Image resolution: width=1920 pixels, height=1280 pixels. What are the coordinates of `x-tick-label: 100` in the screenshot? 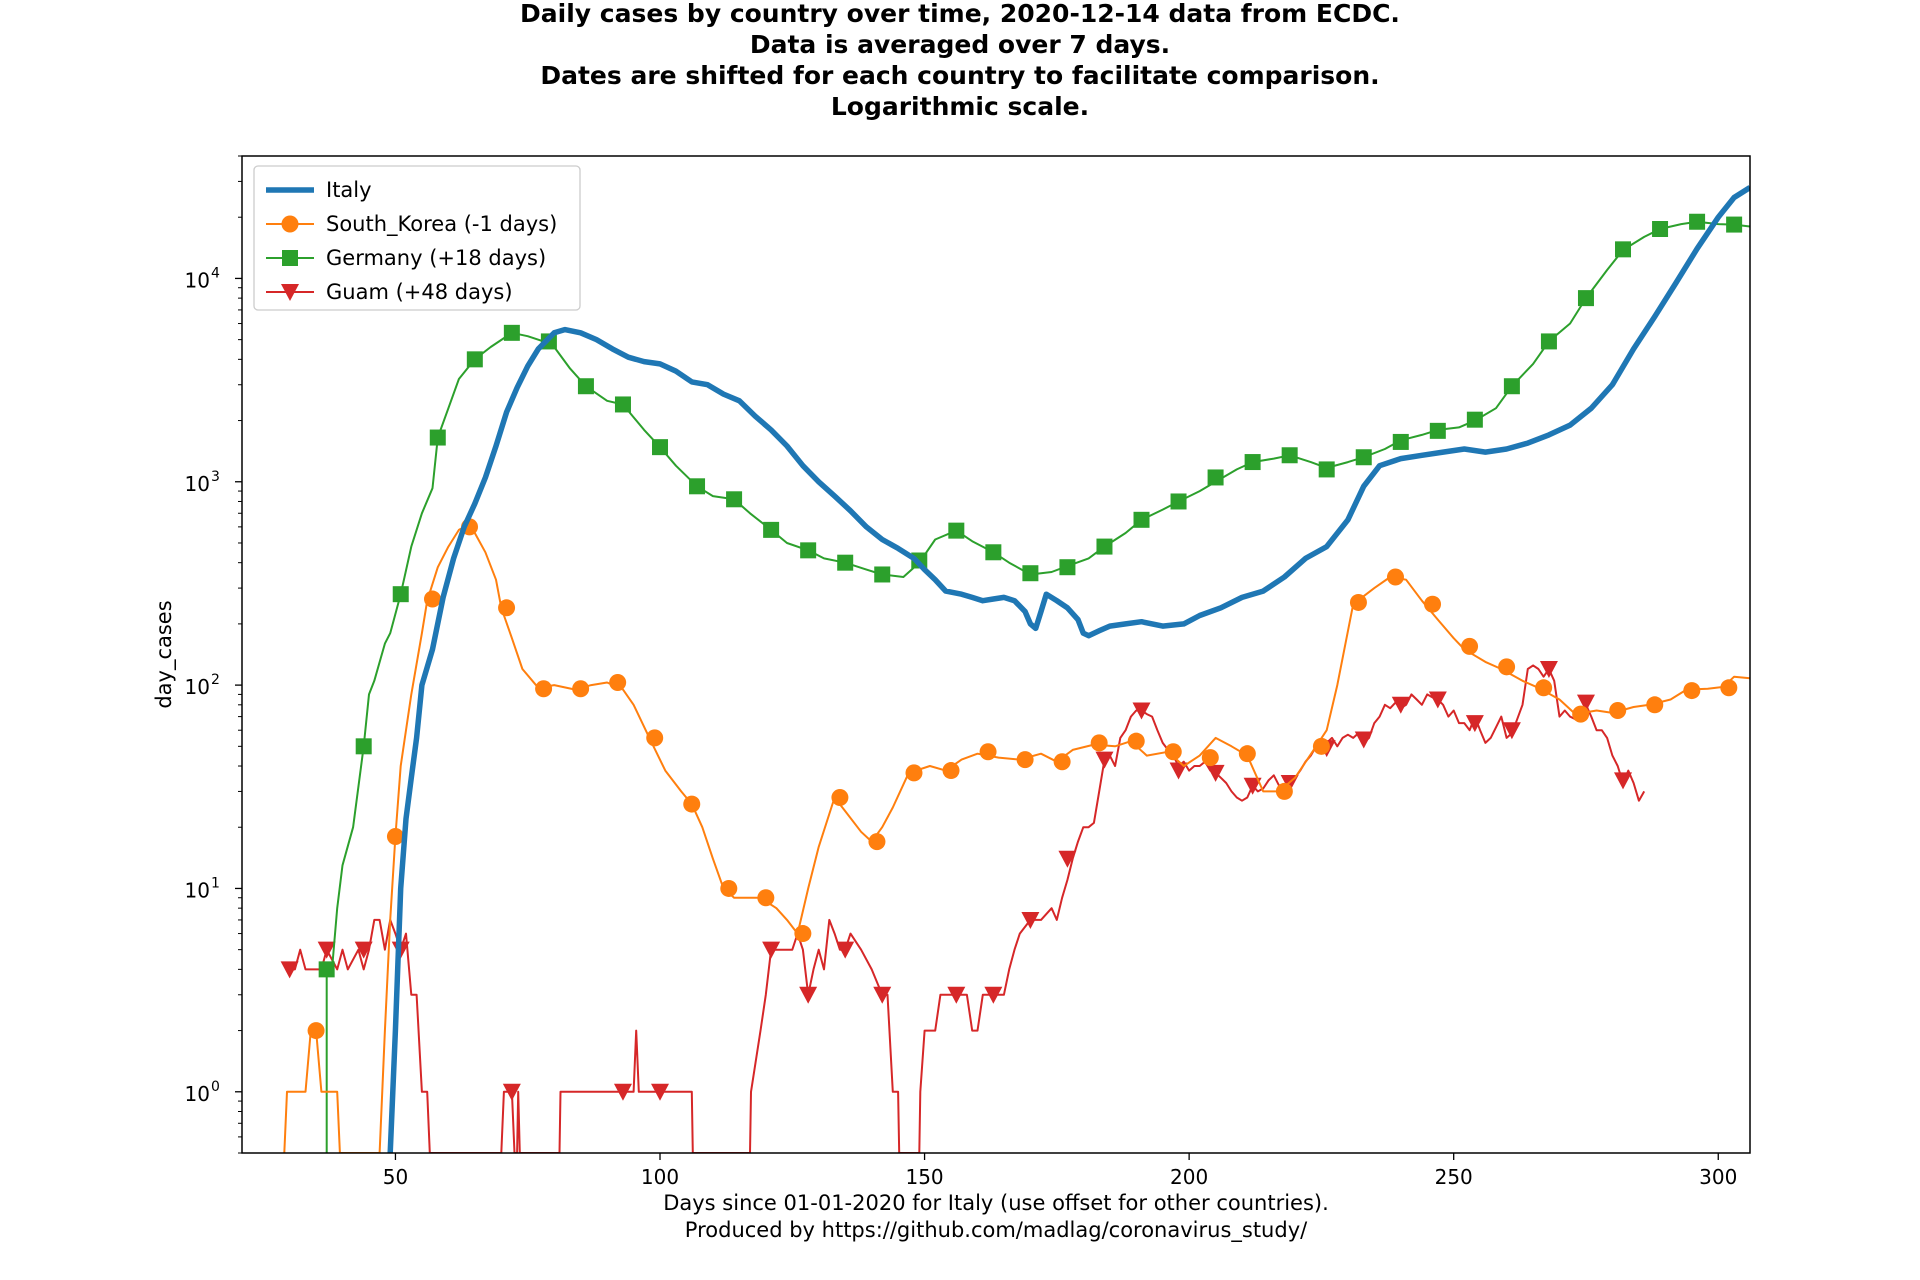 It's located at (660, 1177).